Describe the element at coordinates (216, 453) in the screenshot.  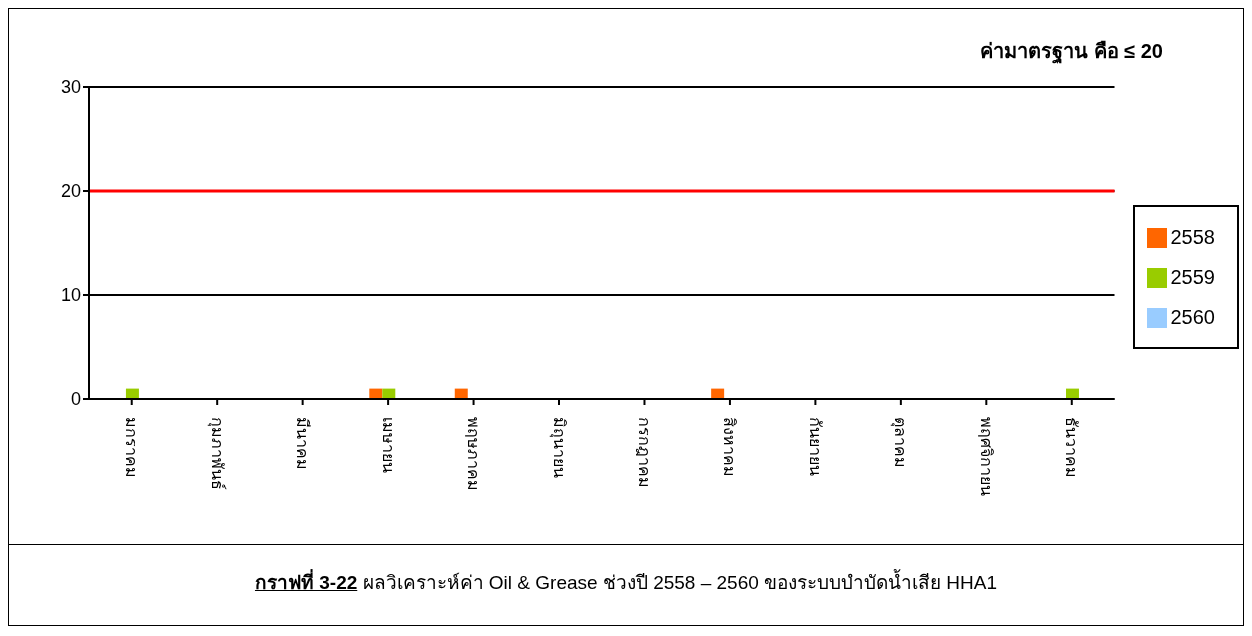
I see `x-tick-label: กุมภาพันธ์` at that location.